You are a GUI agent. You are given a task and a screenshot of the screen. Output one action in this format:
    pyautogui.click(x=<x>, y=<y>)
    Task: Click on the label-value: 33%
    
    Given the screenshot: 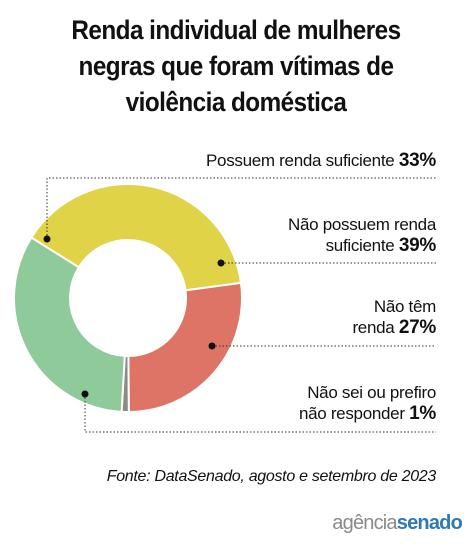 What is the action you would take?
    pyautogui.click(x=417, y=160)
    